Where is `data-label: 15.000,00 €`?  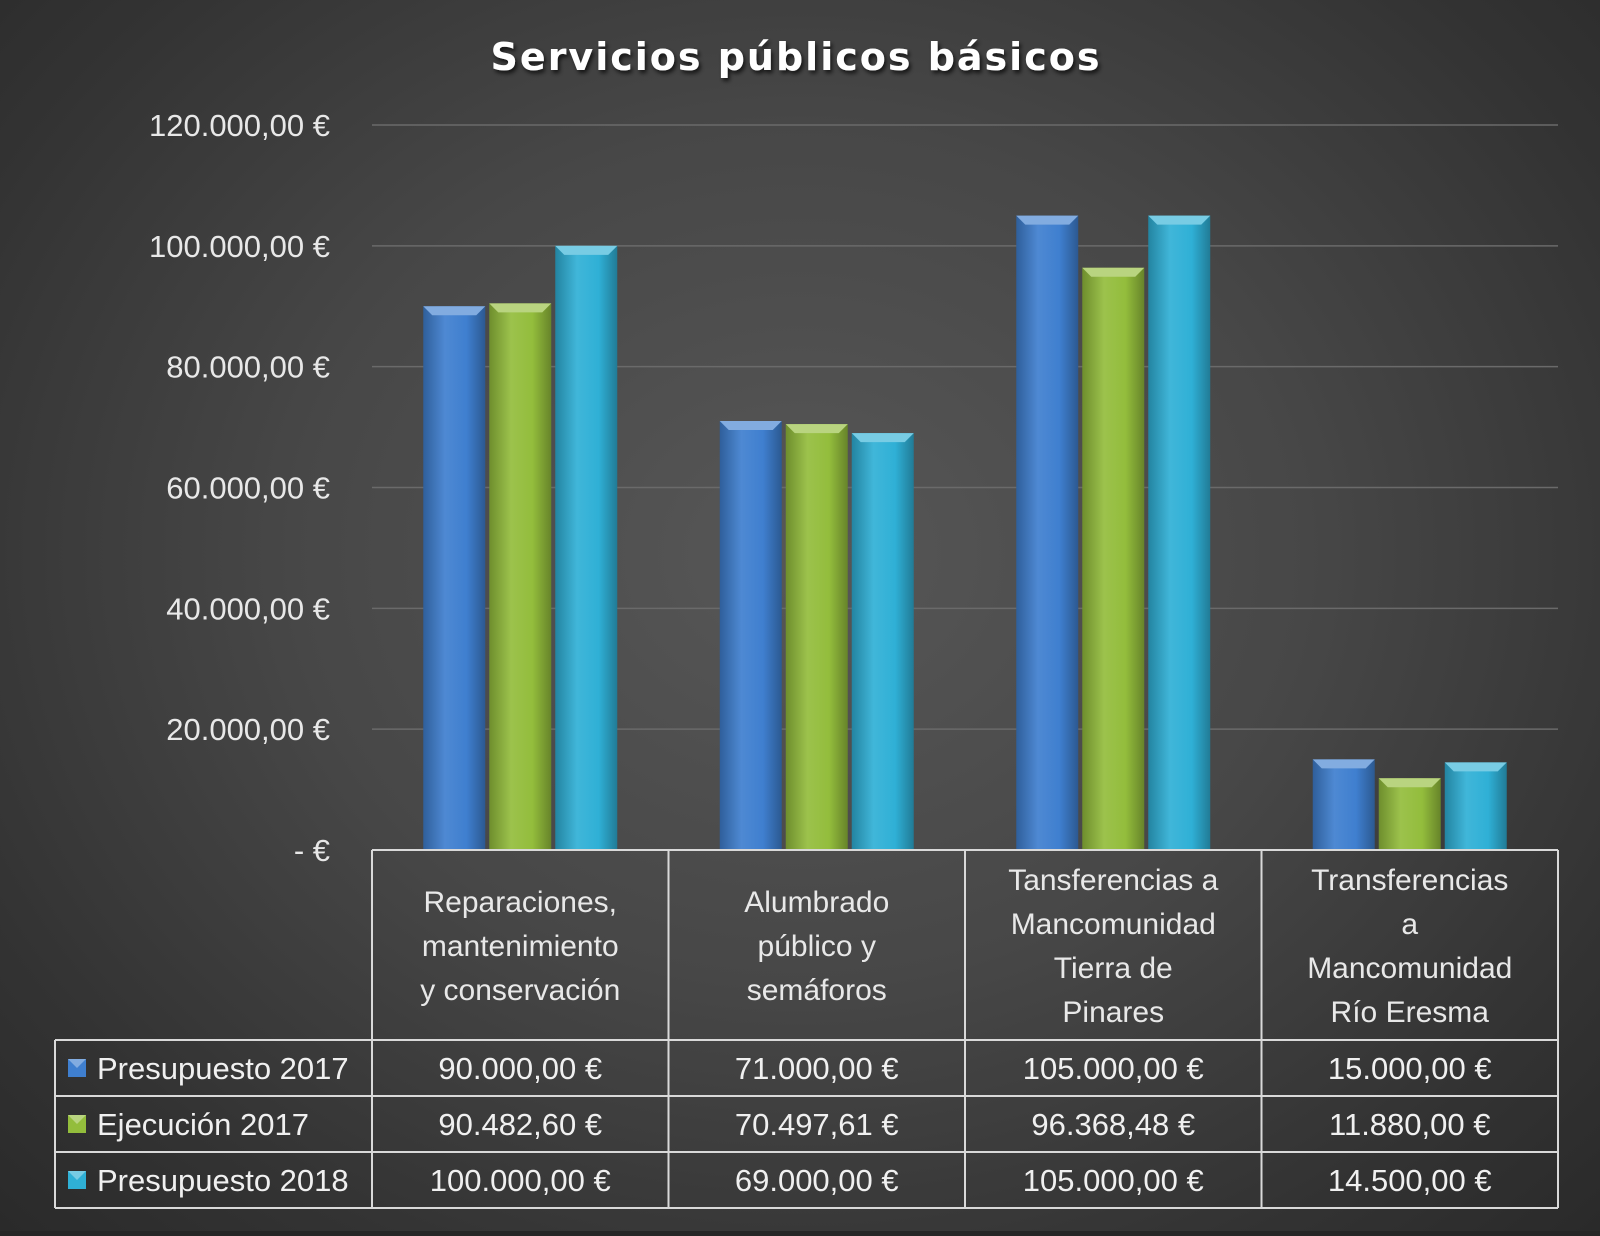
data-label: 15.000,00 € is located at coordinates (1410, 1068).